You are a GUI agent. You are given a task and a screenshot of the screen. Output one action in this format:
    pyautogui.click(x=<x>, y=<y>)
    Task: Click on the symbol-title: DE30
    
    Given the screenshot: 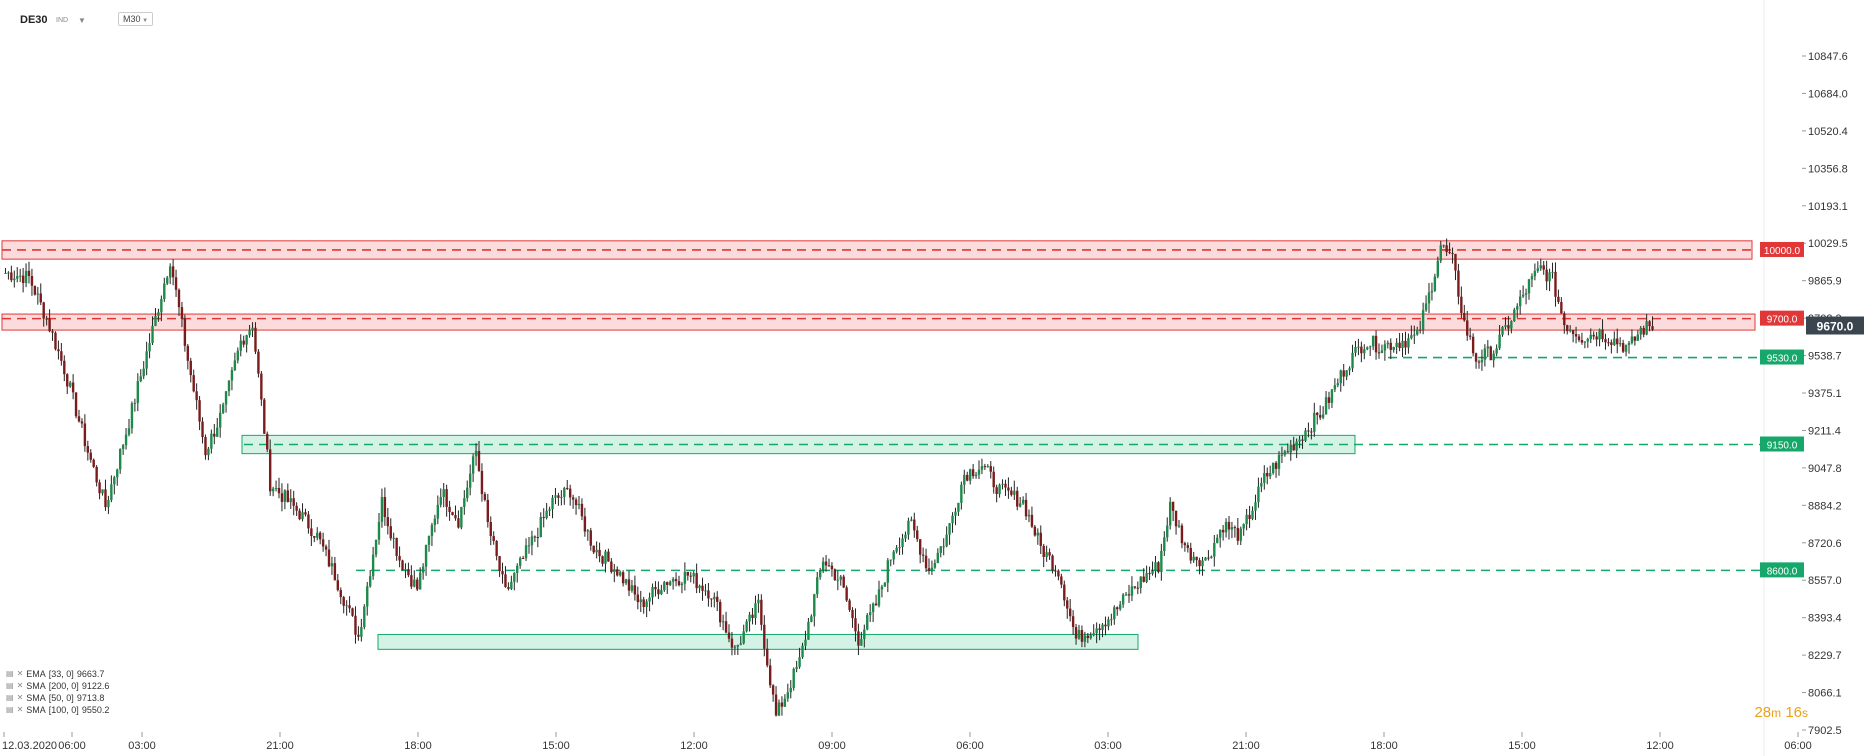 What is the action you would take?
    pyautogui.click(x=34, y=20)
    